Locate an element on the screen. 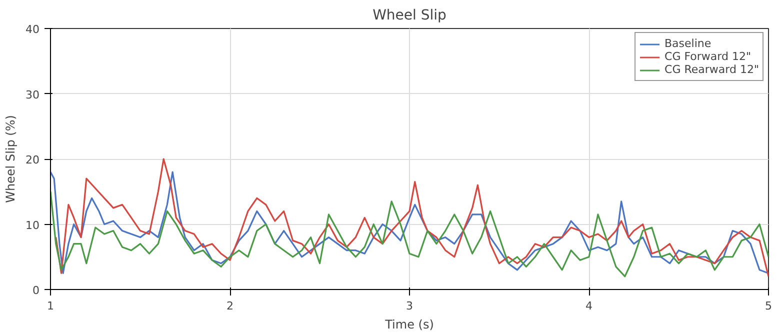  x-tick-label: 1 is located at coordinates (50, 306).